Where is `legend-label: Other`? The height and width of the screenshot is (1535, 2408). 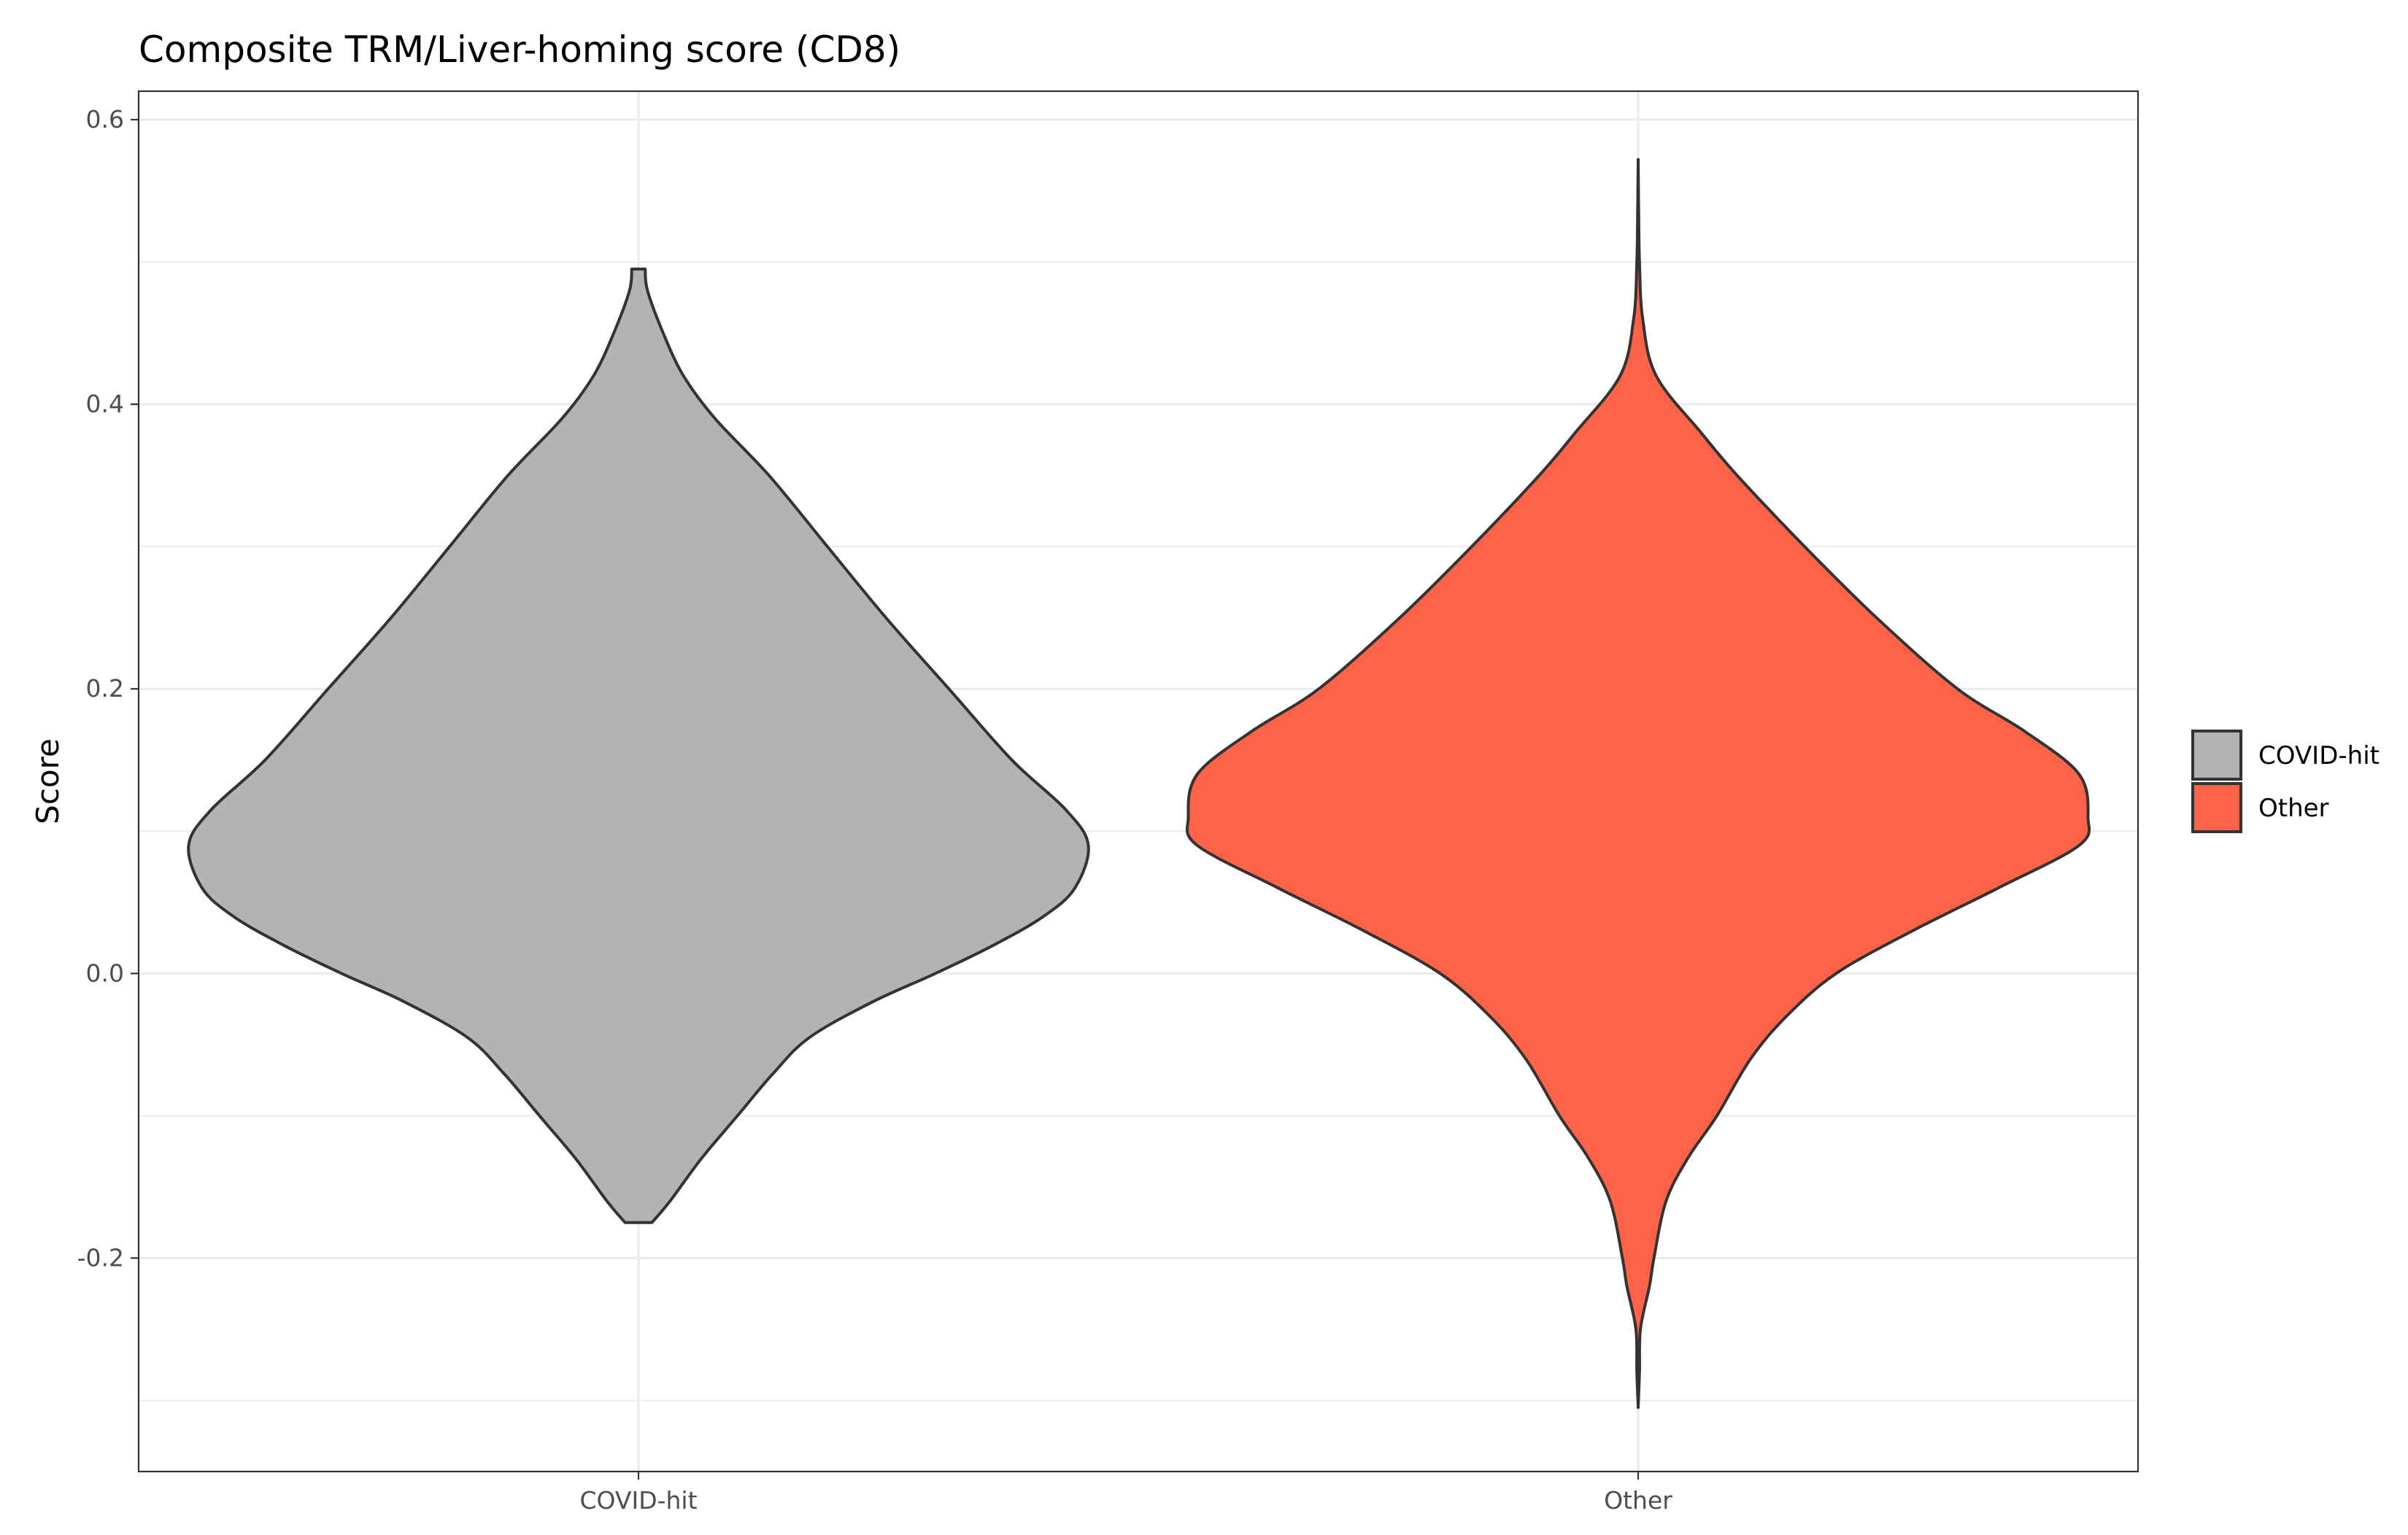
legend-label: Other is located at coordinates (2293, 808).